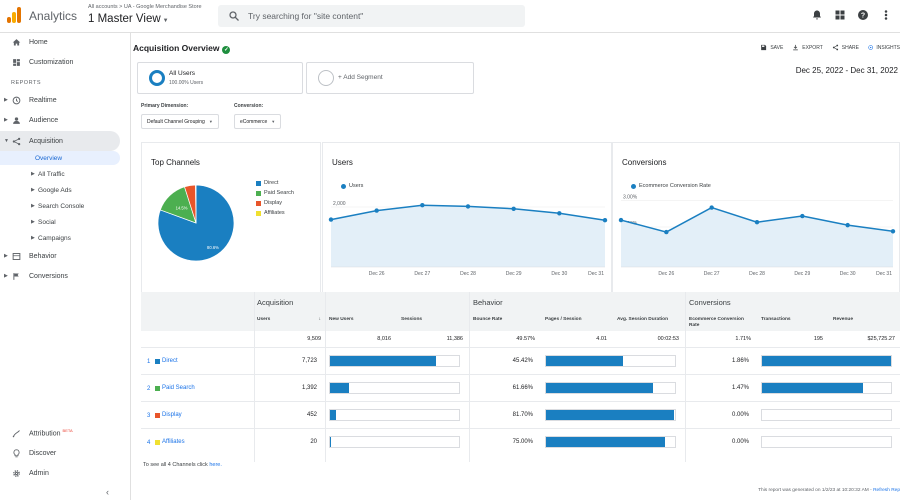 Image resolution: width=900 pixels, height=500 pixels. Describe the element at coordinates (60, 42) in the screenshot. I see `sidebar-item-home: Home` at that location.